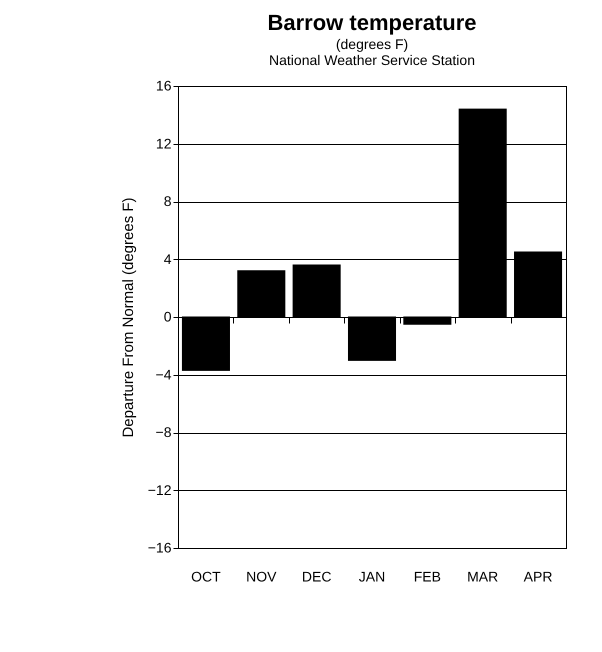 The image size is (602, 652). Describe the element at coordinates (164, 432) in the screenshot. I see `y-tick-label: −8` at that location.